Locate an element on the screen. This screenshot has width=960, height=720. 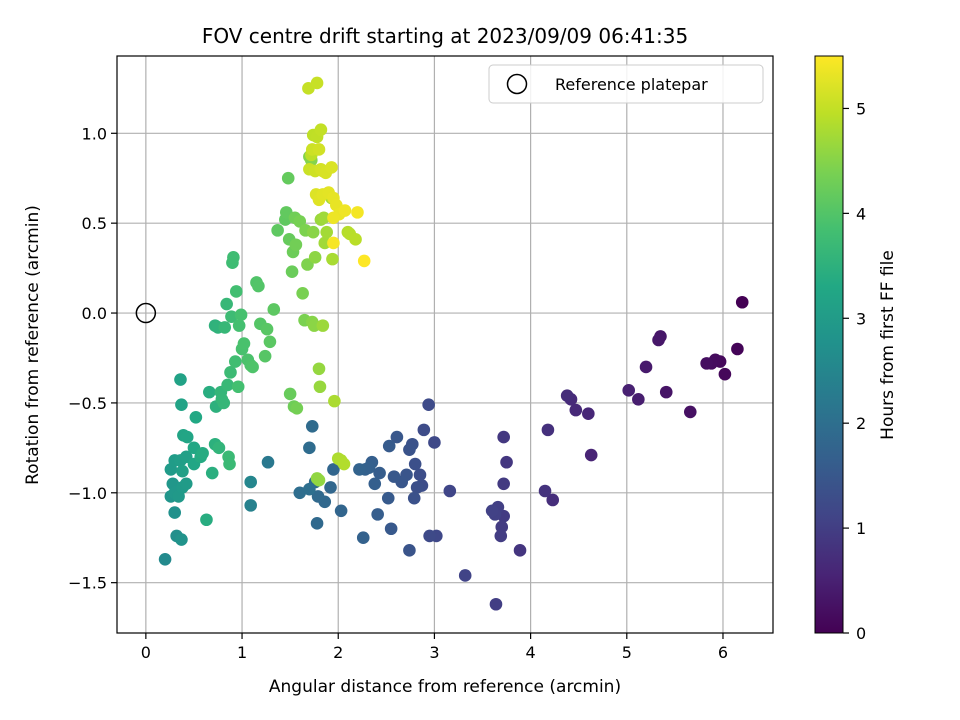
y-tick-label: −0.5 is located at coordinates (87, 403).